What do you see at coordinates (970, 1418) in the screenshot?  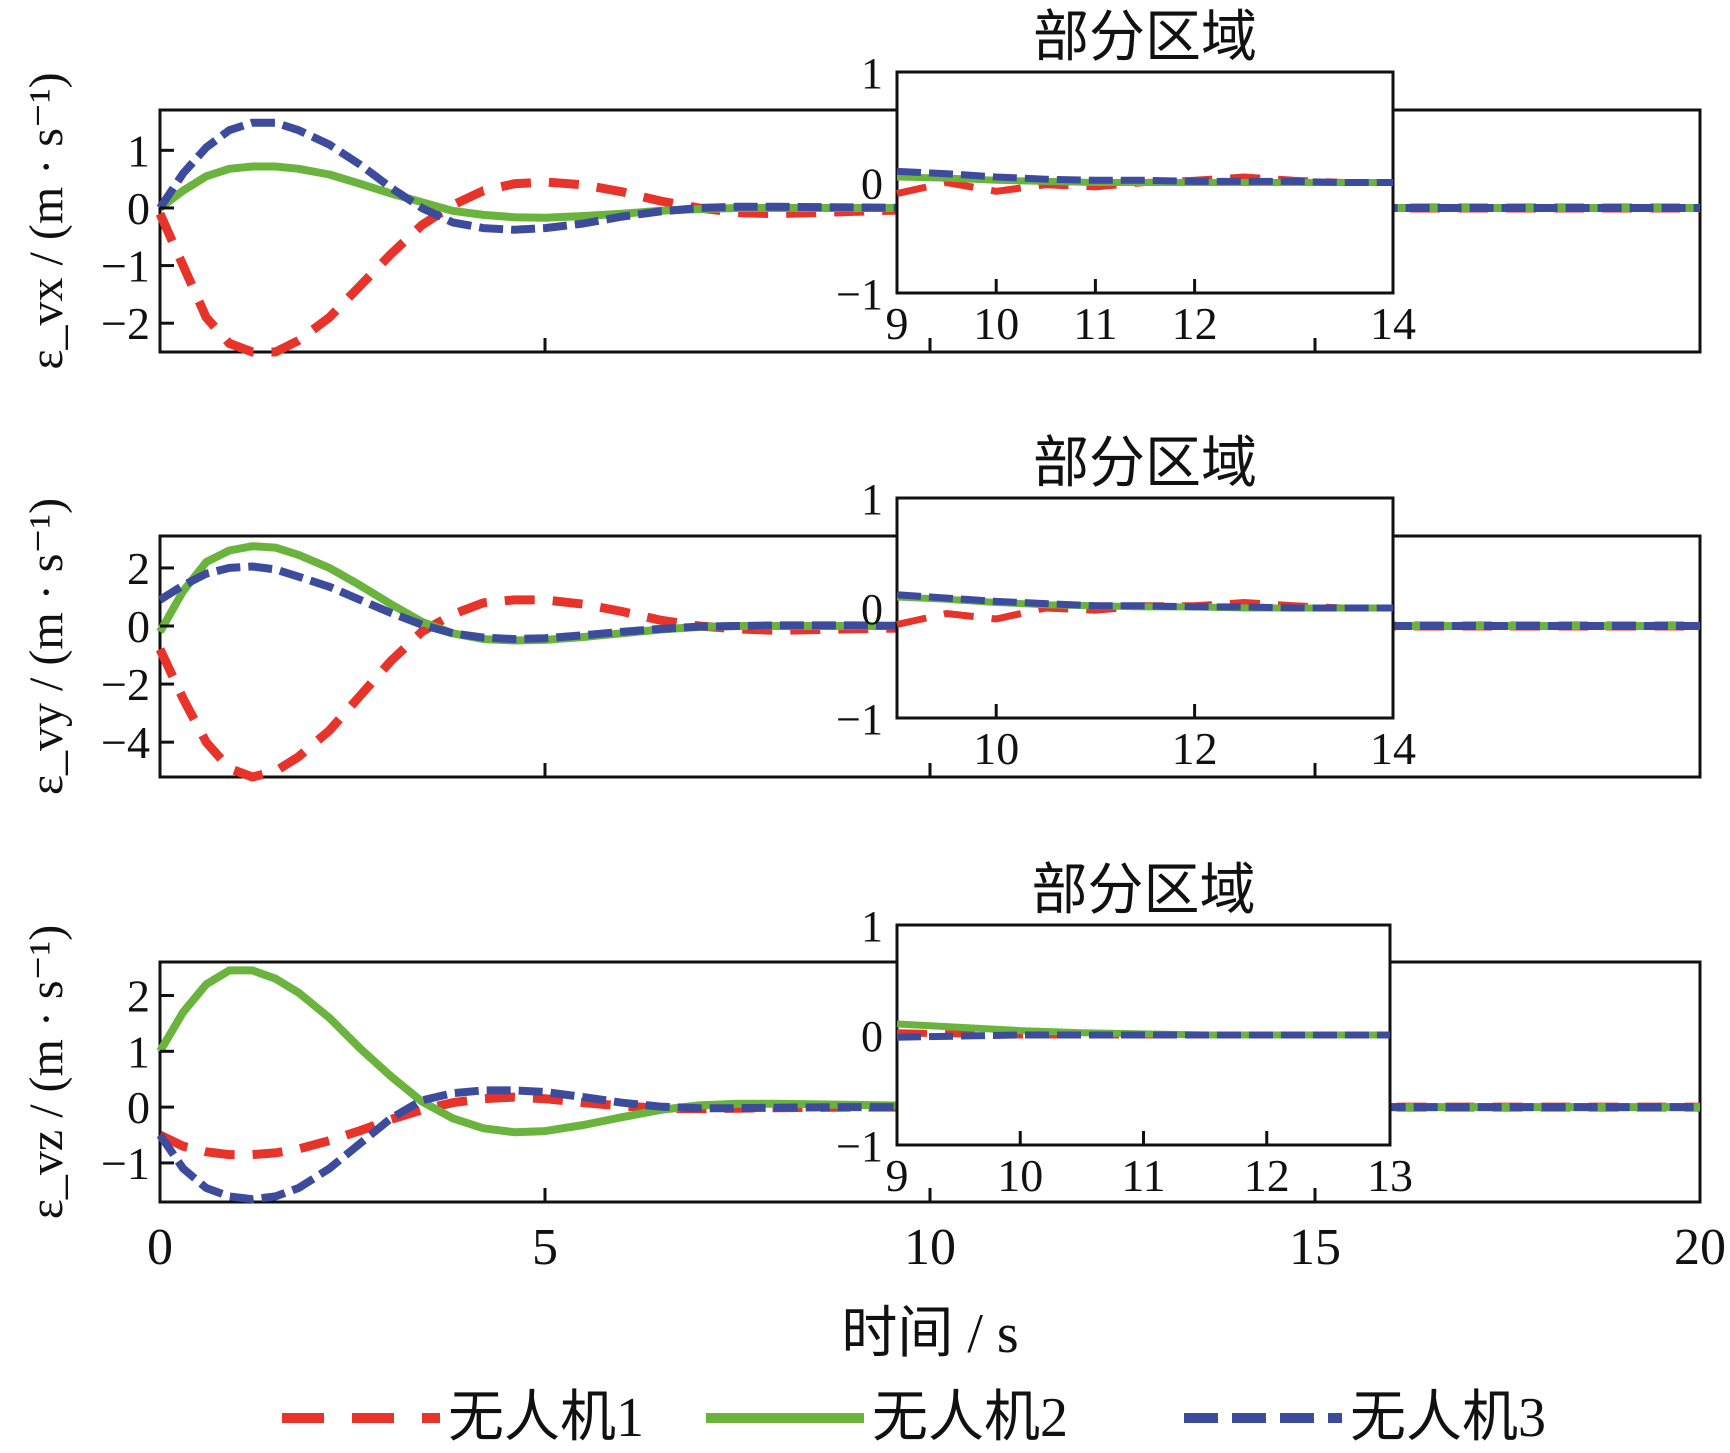 I see `legend-label-2: 无人机2` at bounding box center [970, 1418].